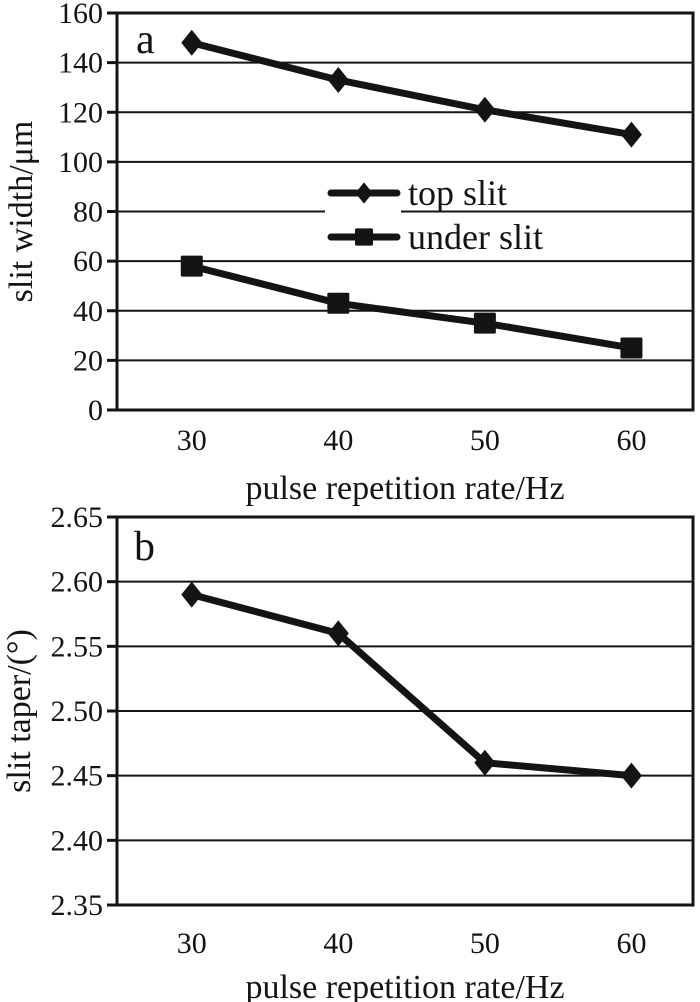 Image resolution: width=700 pixels, height=1002 pixels. I want to click on y-axis: 2.35 2.40 2.45 2.50 2.55 2.60 2.65, so click(84, 711).